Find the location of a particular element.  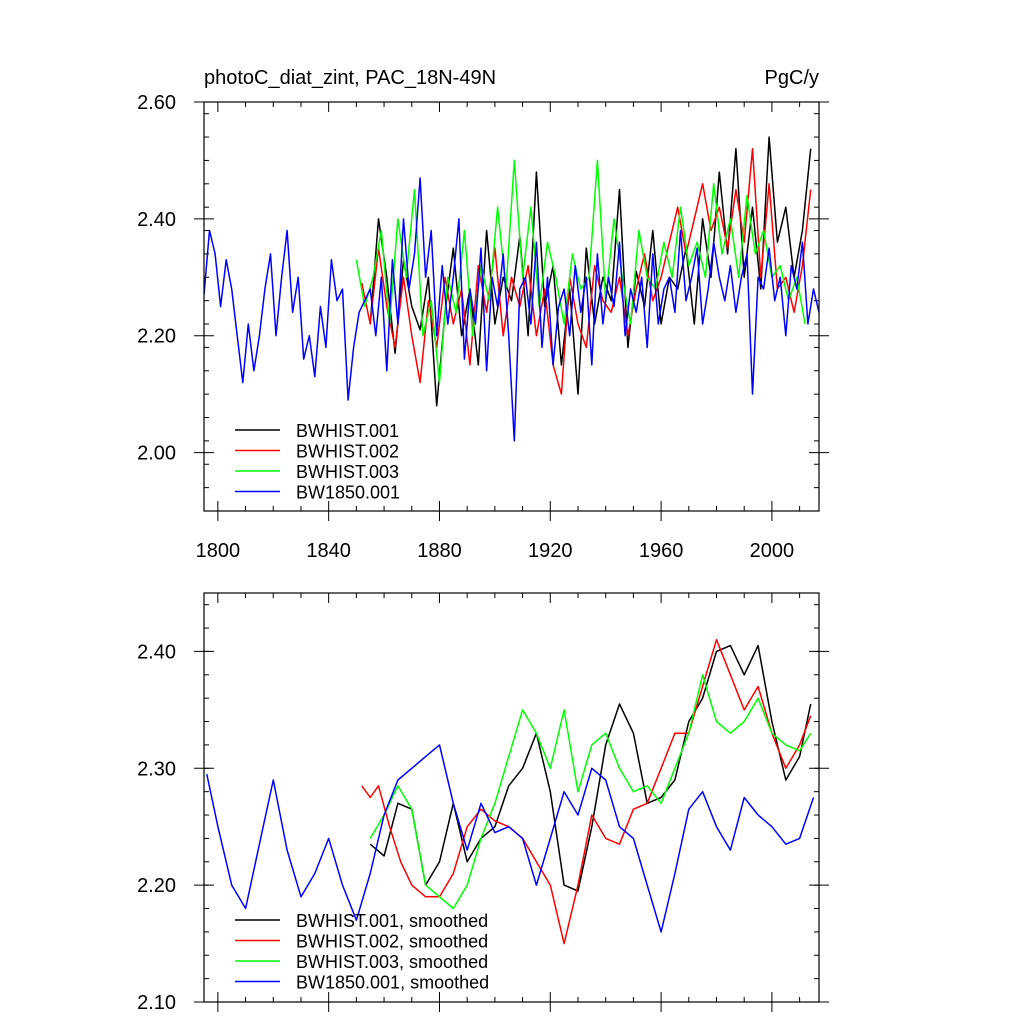

legend-label-bwhist-001: BWHIST.001 is located at coordinates (347, 431).